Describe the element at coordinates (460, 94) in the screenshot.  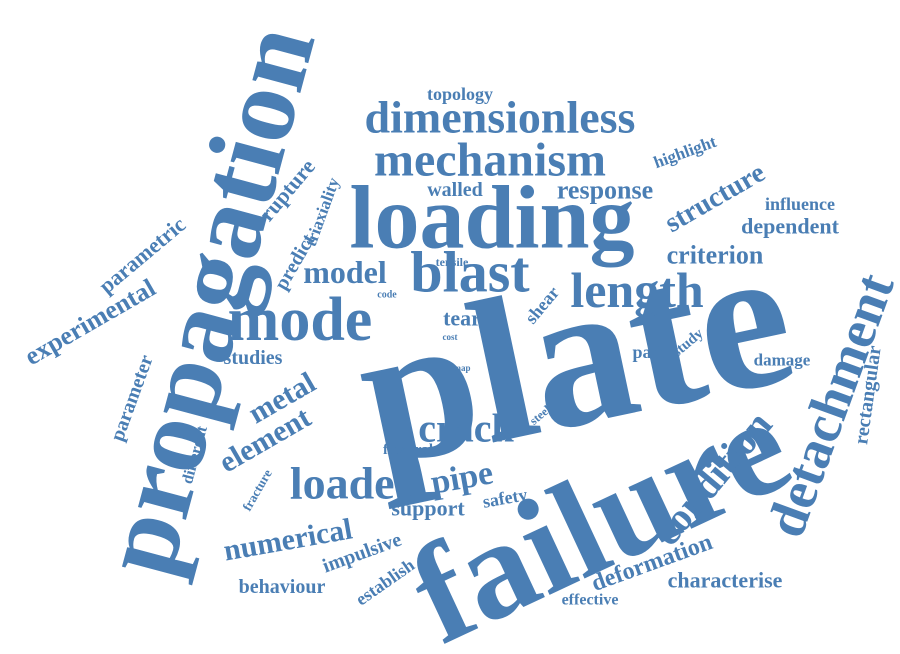
I see `word: topology` at that location.